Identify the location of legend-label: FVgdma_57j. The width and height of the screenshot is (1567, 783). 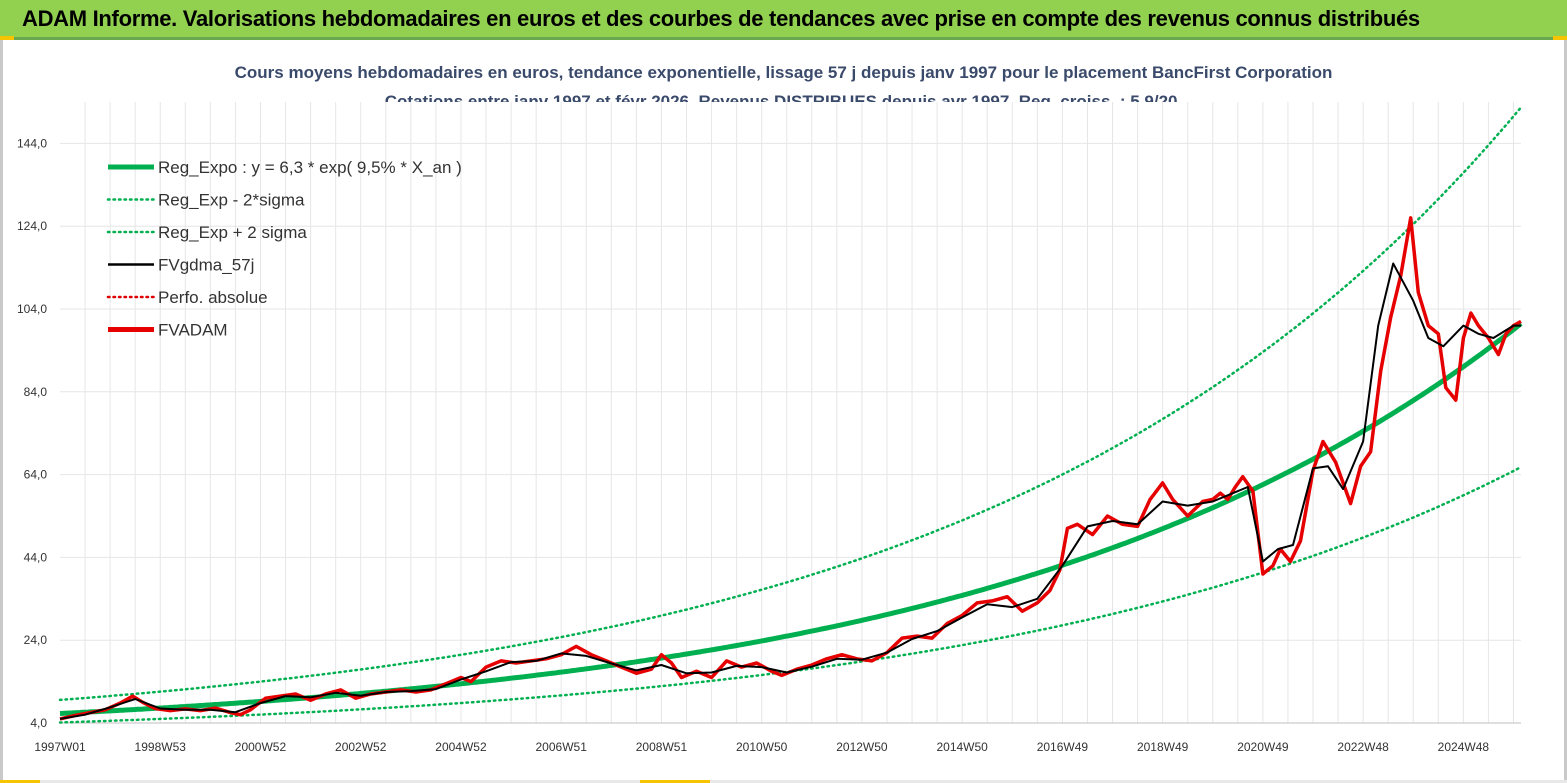
(206, 265).